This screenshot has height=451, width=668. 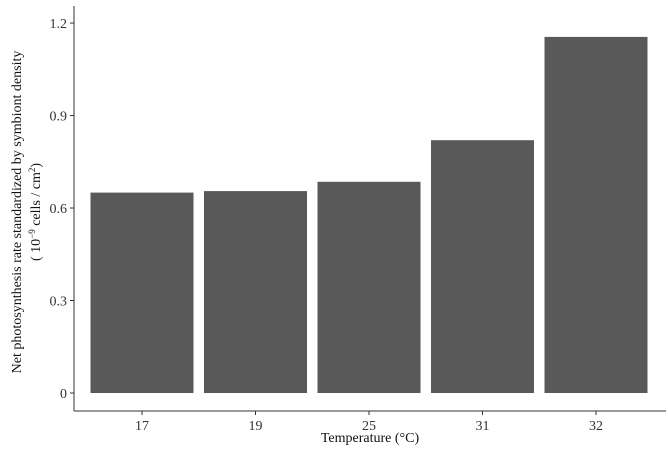 What do you see at coordinates (370, 438) in the screenshot?
I see `x-axis-title: Temperature (°C)` at bounding box center [370, 438].